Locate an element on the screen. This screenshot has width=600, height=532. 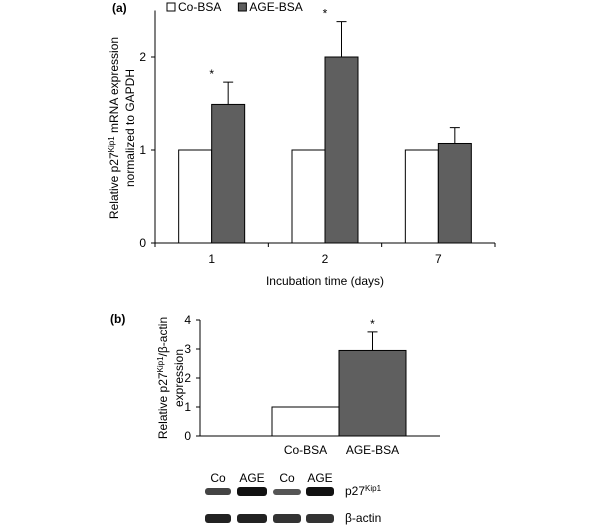
label-part: expression is located at coordinates (179, 378).